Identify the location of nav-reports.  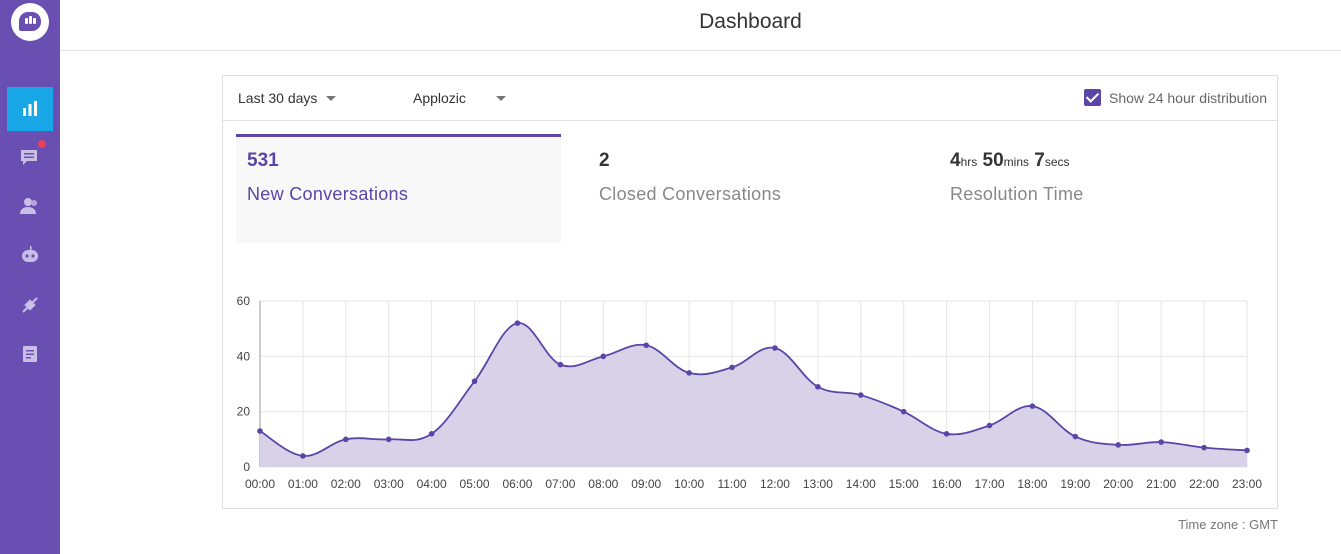
(30, 354).